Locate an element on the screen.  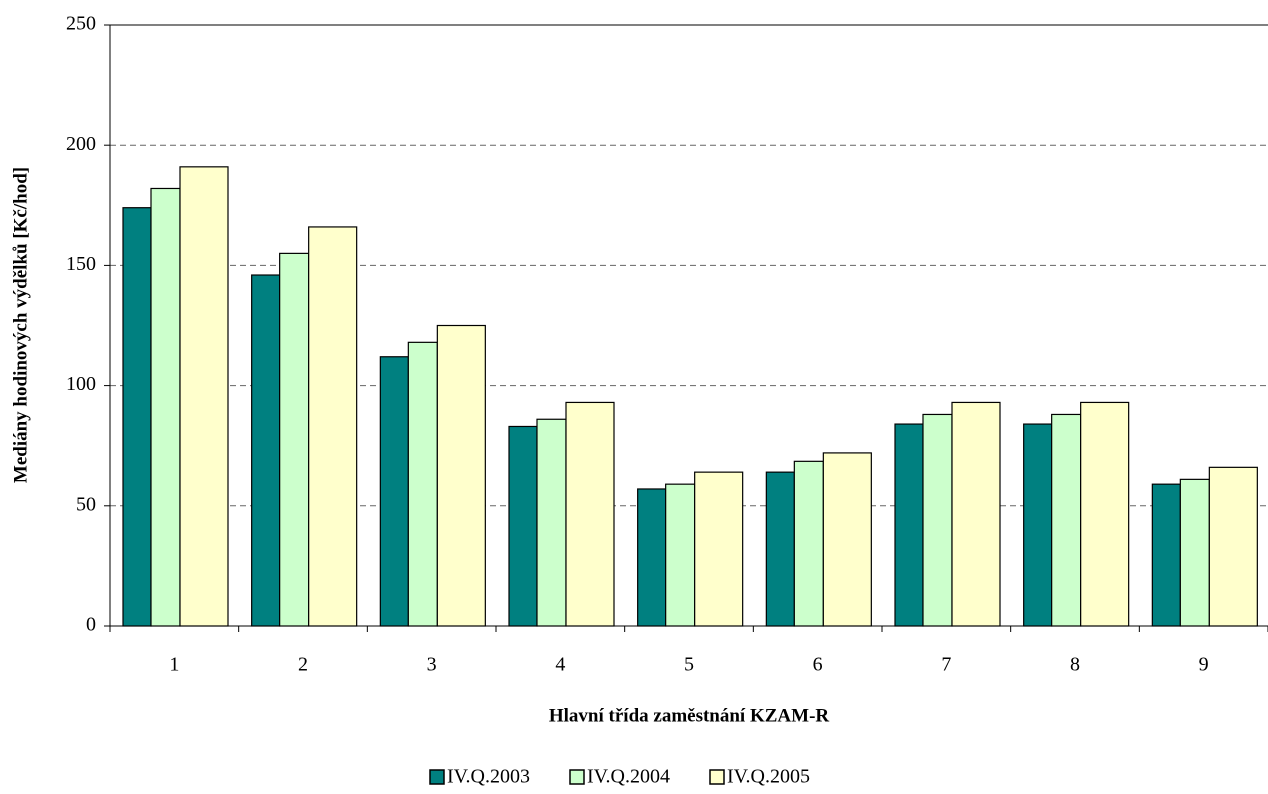
x-tick-label: 9 is located at coordinates (1204, 665).